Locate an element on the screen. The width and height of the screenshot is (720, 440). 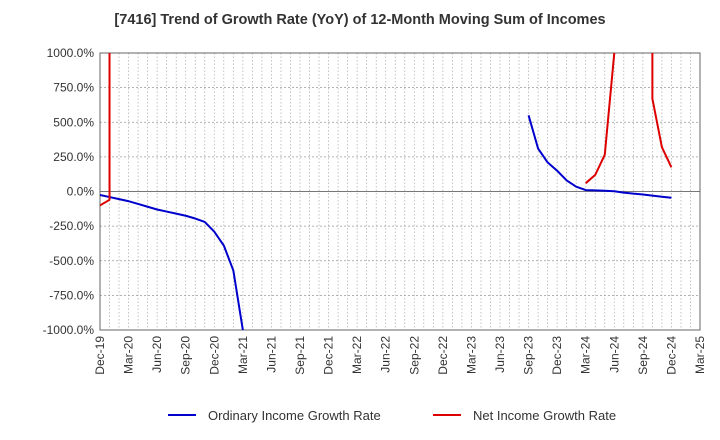
y-tick-label: -750.0% is located at coordinates (71, 295).